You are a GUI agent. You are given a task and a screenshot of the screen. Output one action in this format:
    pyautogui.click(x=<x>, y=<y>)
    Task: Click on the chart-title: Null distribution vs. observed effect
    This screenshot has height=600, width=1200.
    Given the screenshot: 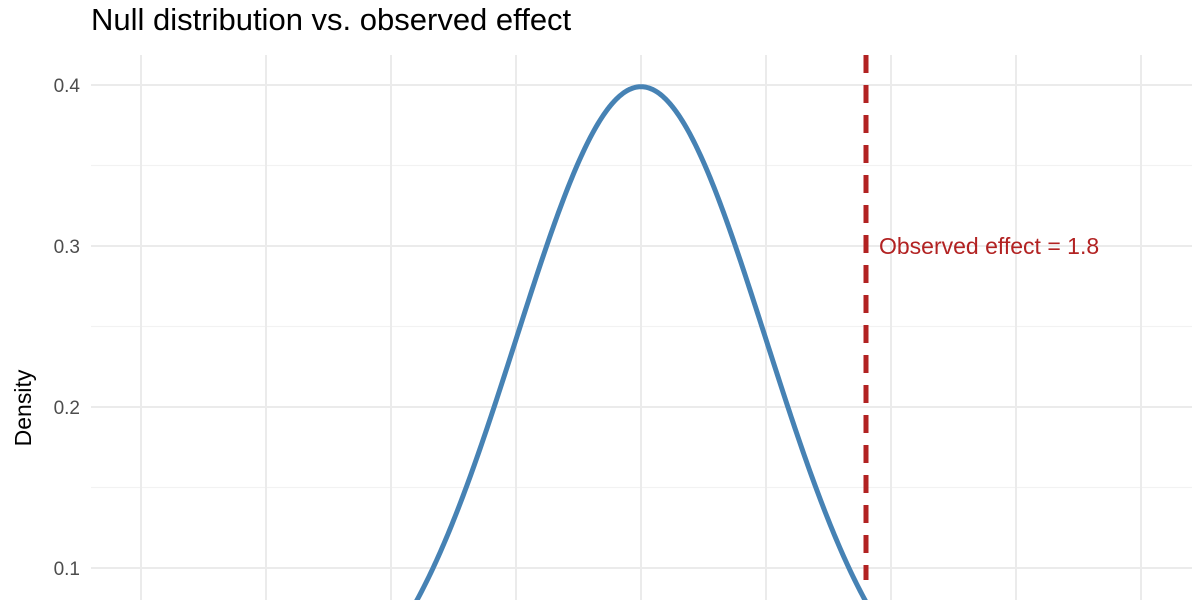 What is the action you would take?
    pyautogui.click(x=331, y=19)
    